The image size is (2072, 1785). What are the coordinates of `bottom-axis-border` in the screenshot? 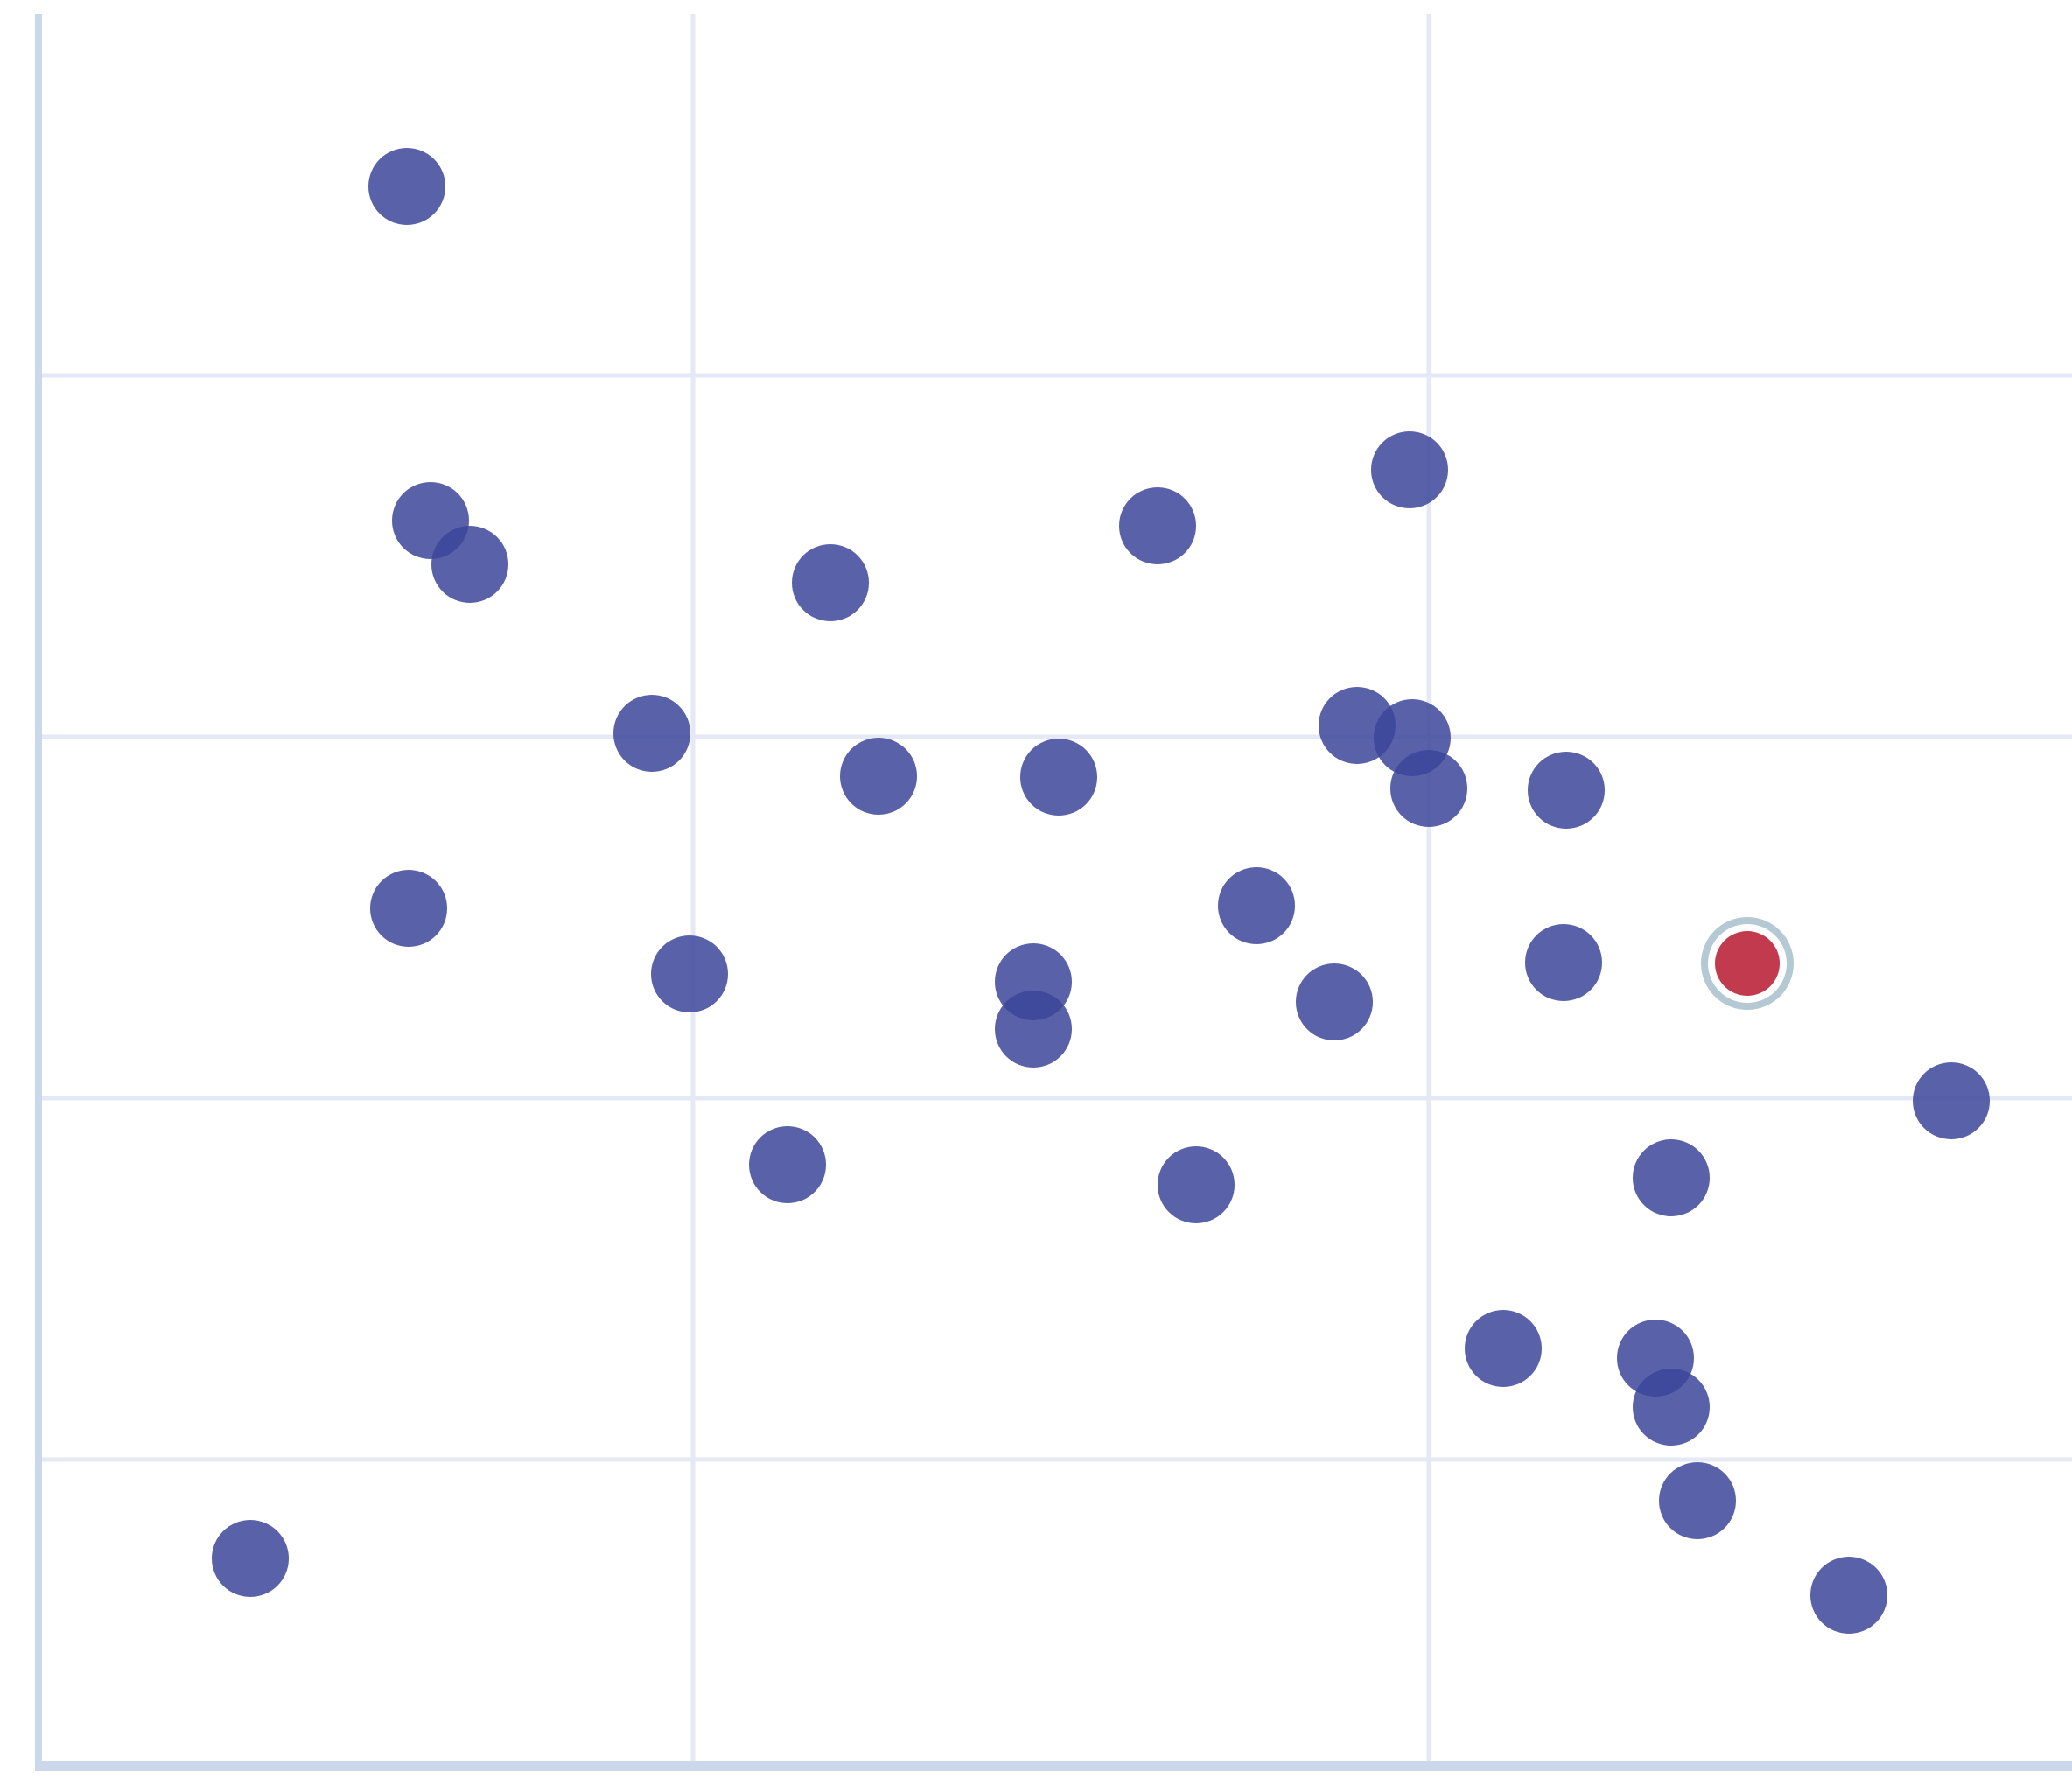 It's located at (1053, 1765).